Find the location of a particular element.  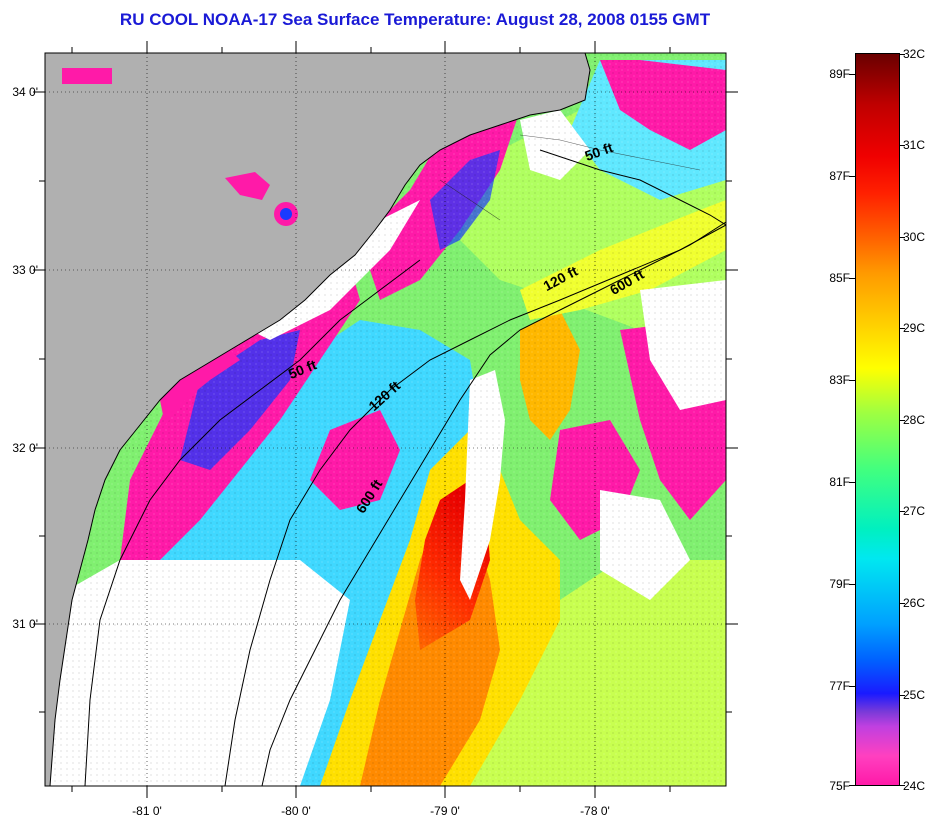

colorbar-f-79: 79F is located at coordinates (839, 584).